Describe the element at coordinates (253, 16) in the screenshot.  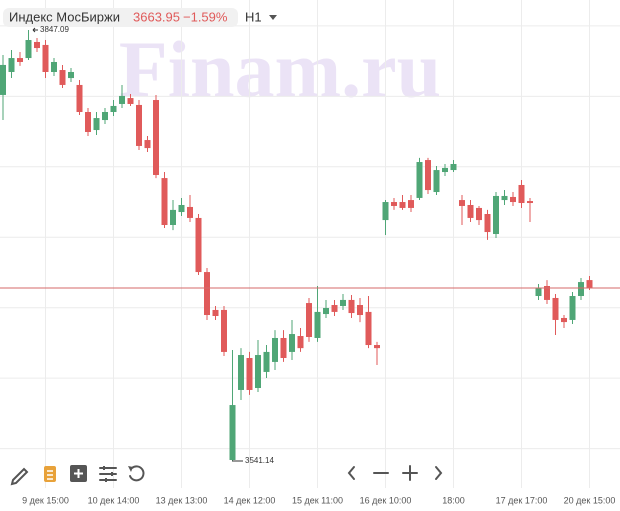
I see `timeframe: H1` at that location.